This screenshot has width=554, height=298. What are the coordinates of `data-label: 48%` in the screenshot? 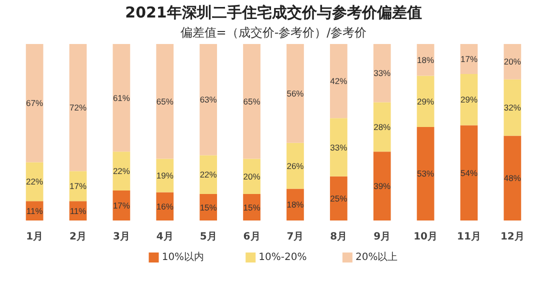 It's located at (513, 178).